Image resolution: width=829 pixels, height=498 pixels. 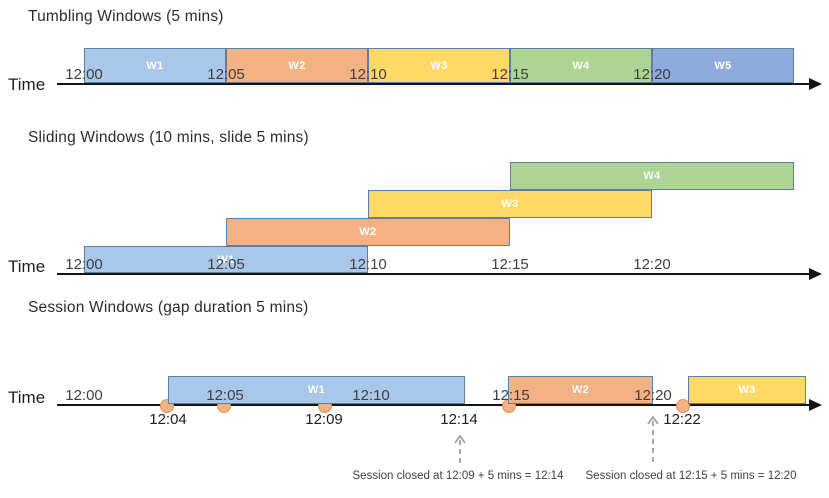 What do you see at coordinates (126, 16) in the screenshot?
I see `section-title-tumbling: Tumbling Windows (5 mins)` at bounding box center [126, 16].